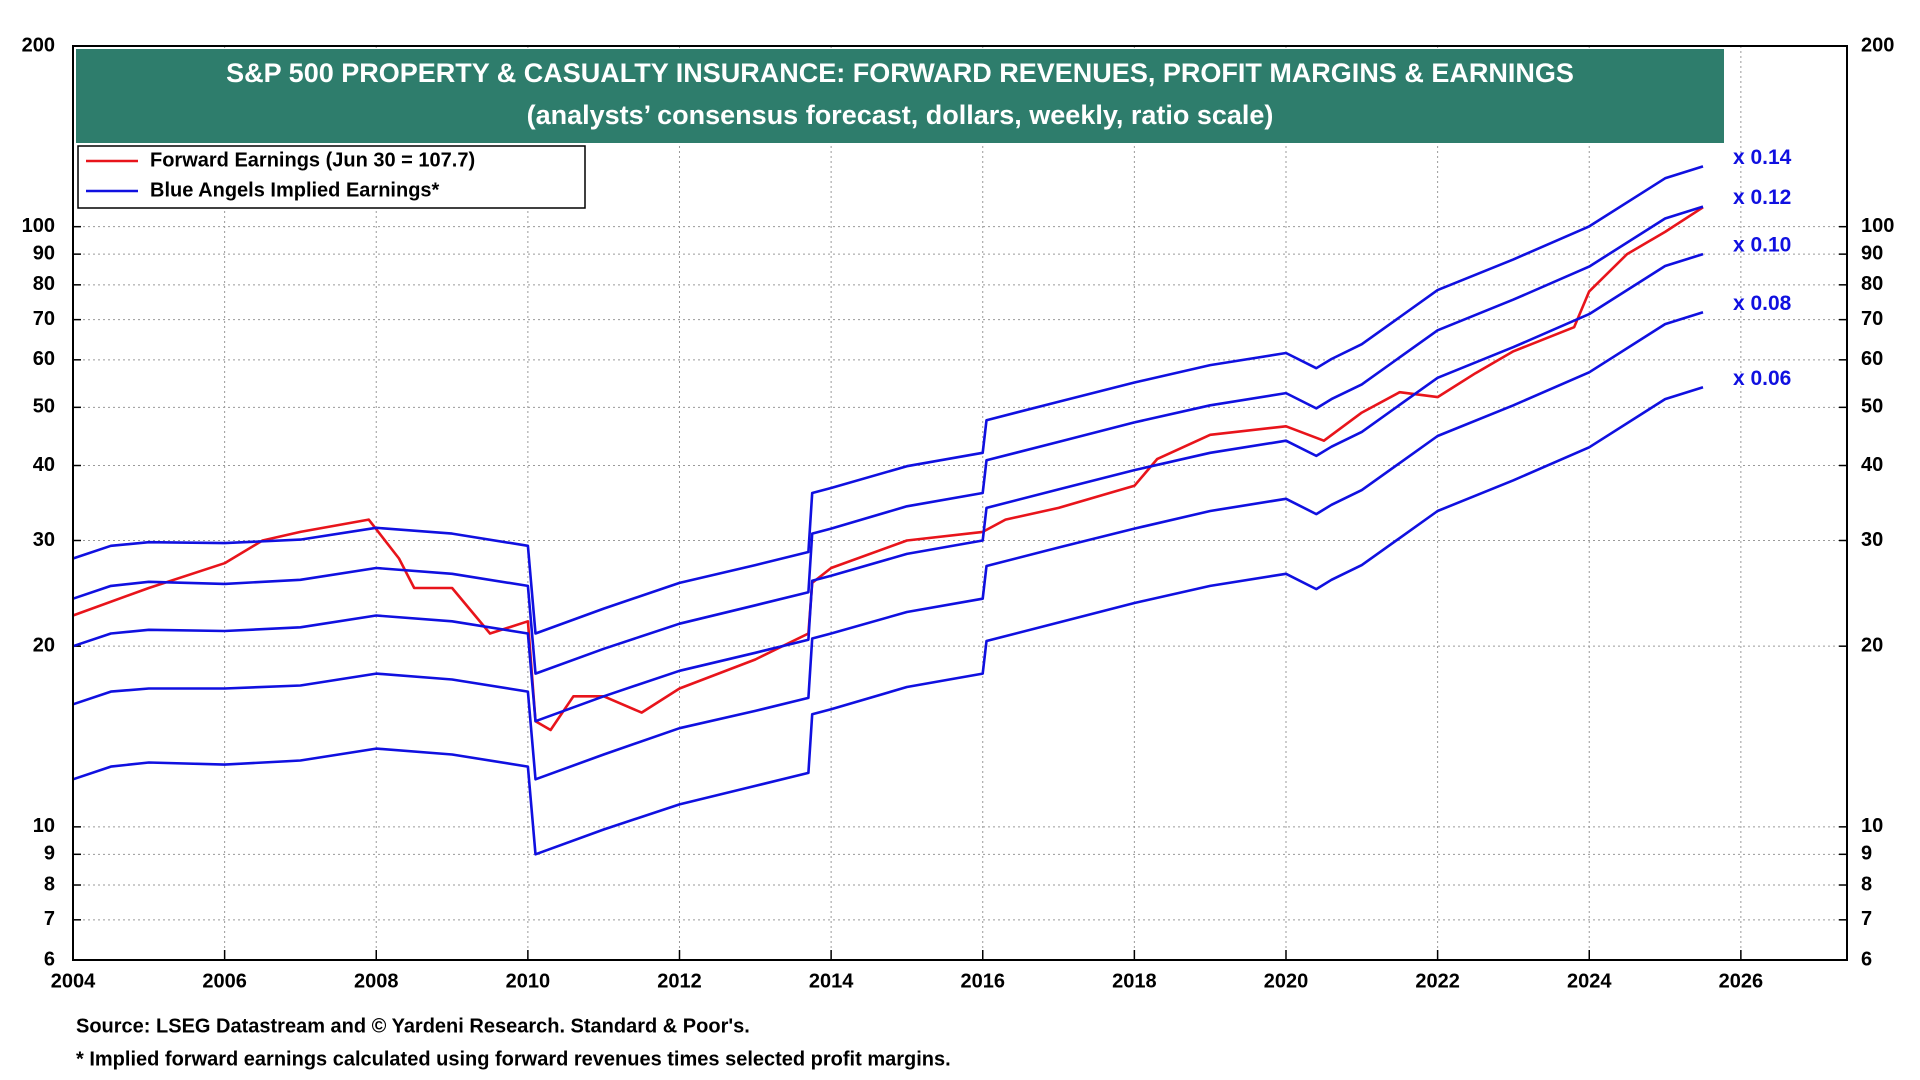 Image resolution: width=1920 pixels, height=1080 pixels. I want to click on x-tick-label: 2024, so click(1589, 981).